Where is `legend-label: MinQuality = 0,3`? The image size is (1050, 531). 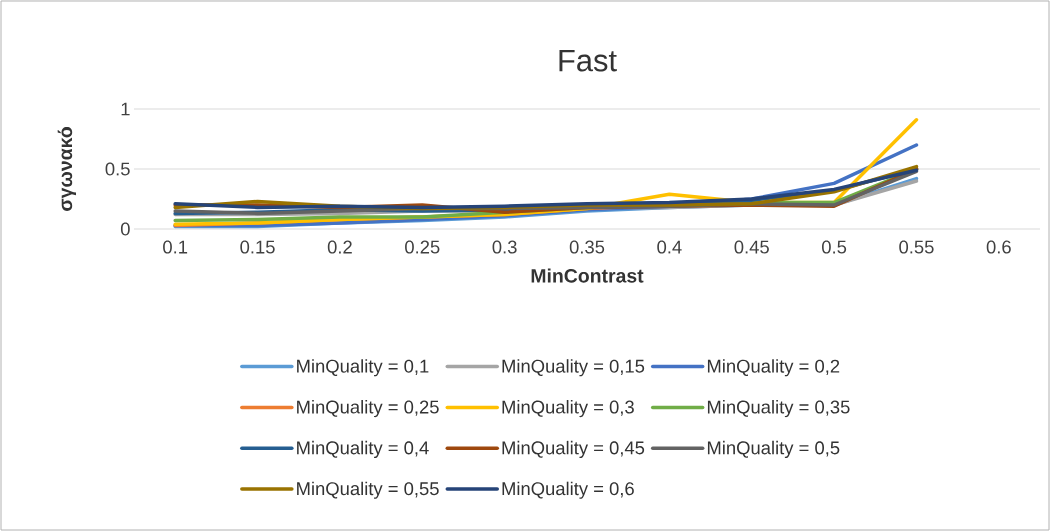
legend-label: MinQuality = 0,3 is located at coordinates (568, 409).